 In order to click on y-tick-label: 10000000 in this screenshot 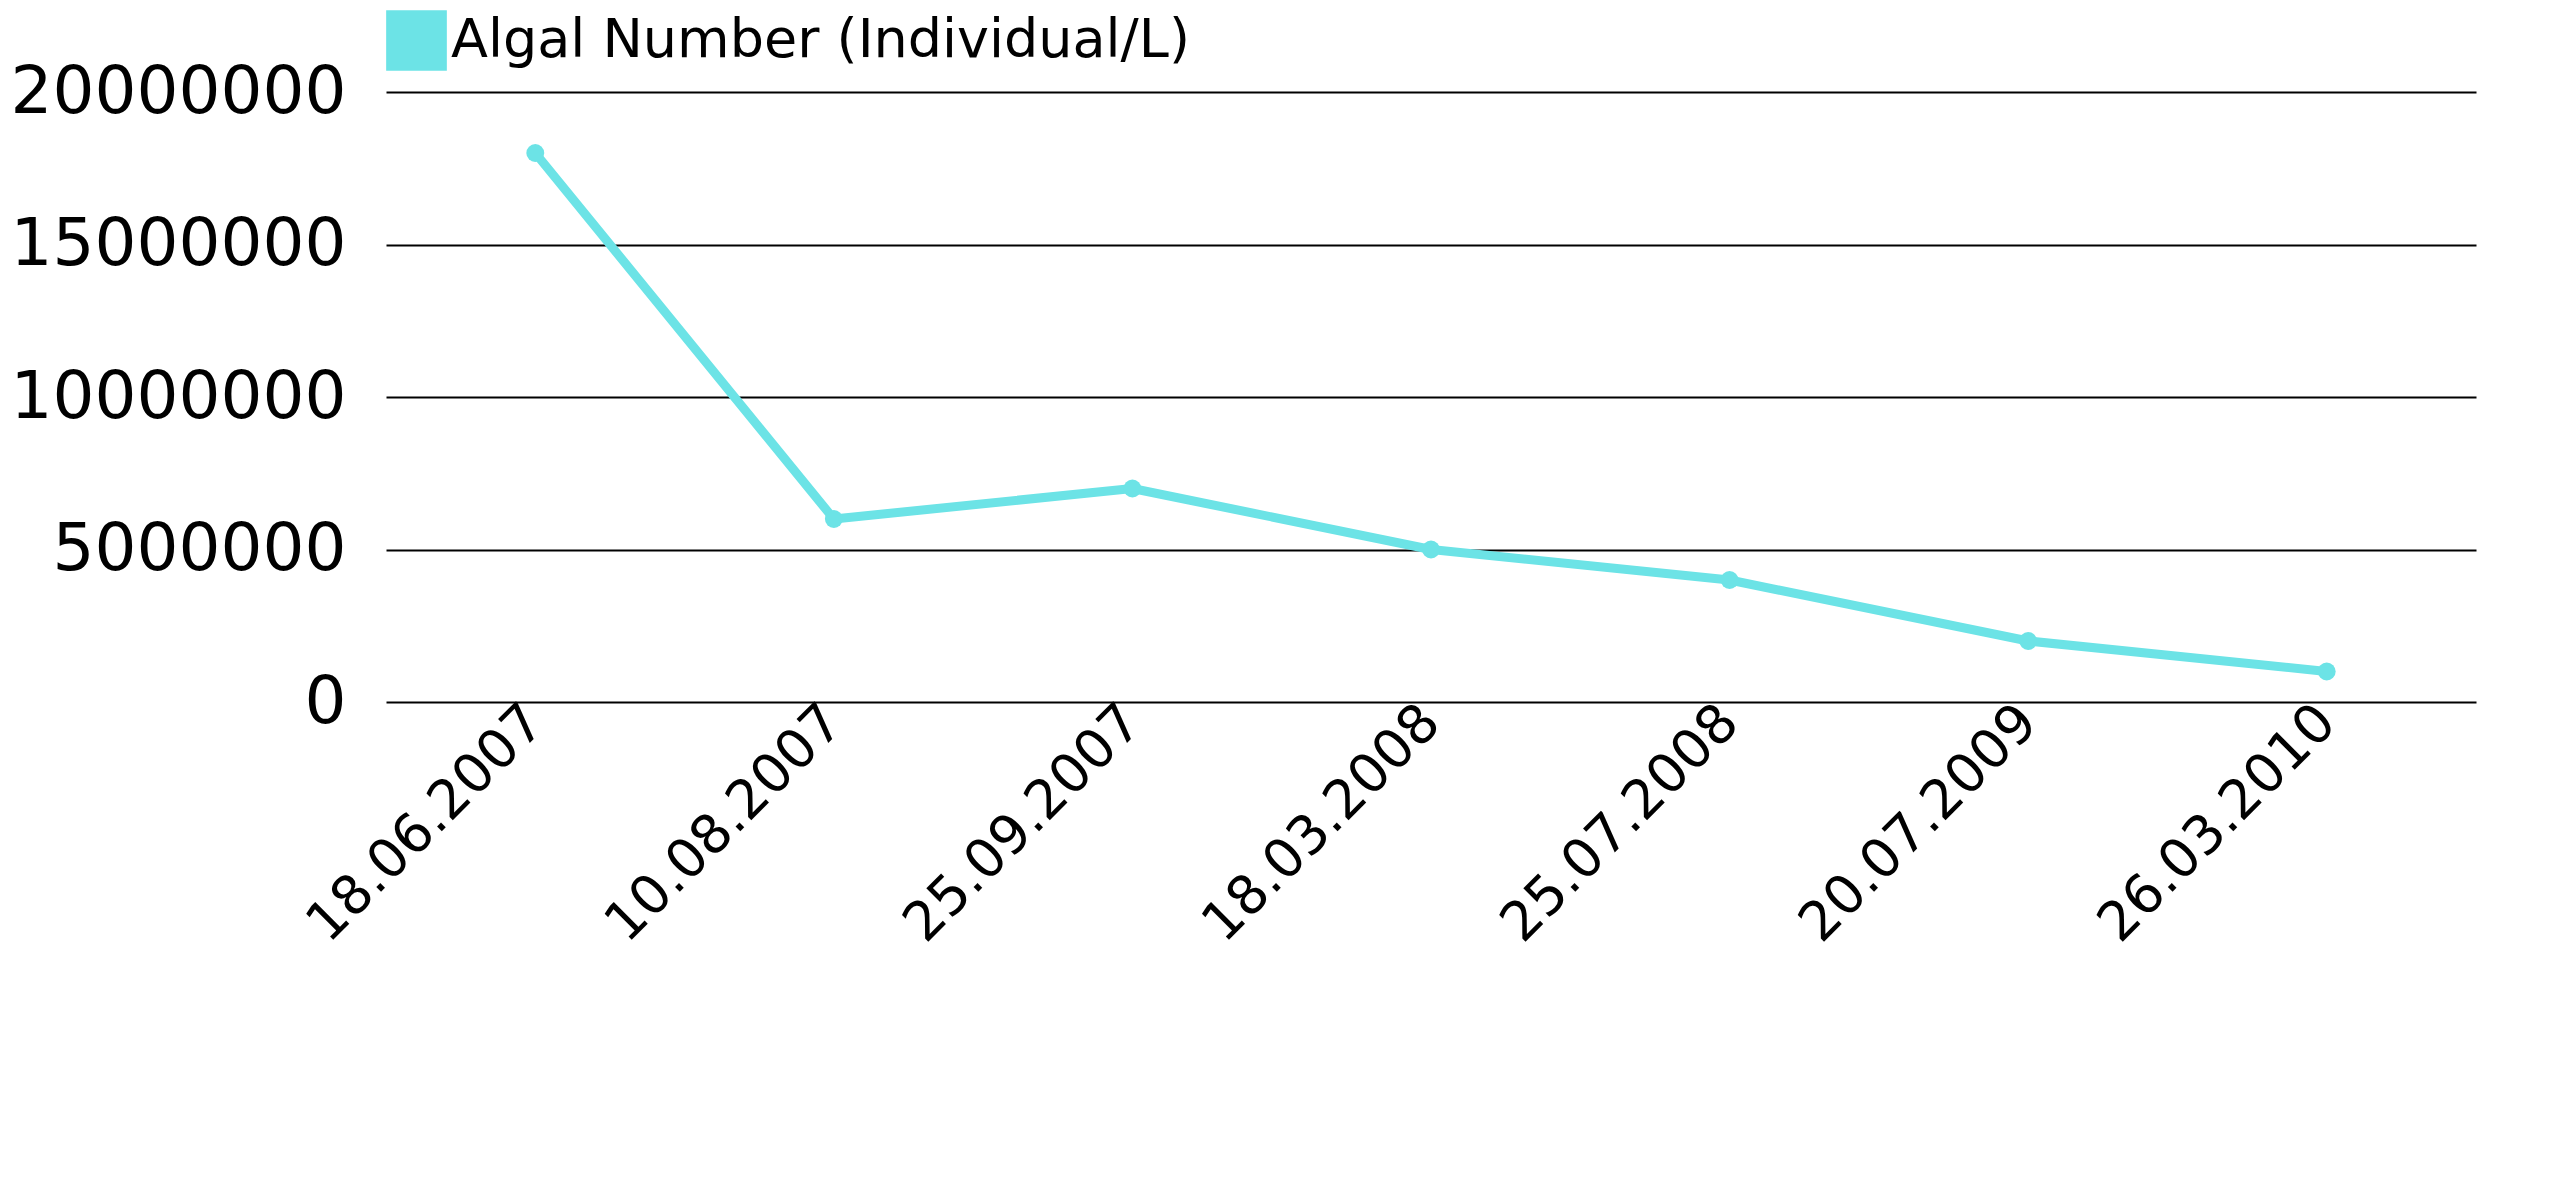, I will do `click(178, 395)`.